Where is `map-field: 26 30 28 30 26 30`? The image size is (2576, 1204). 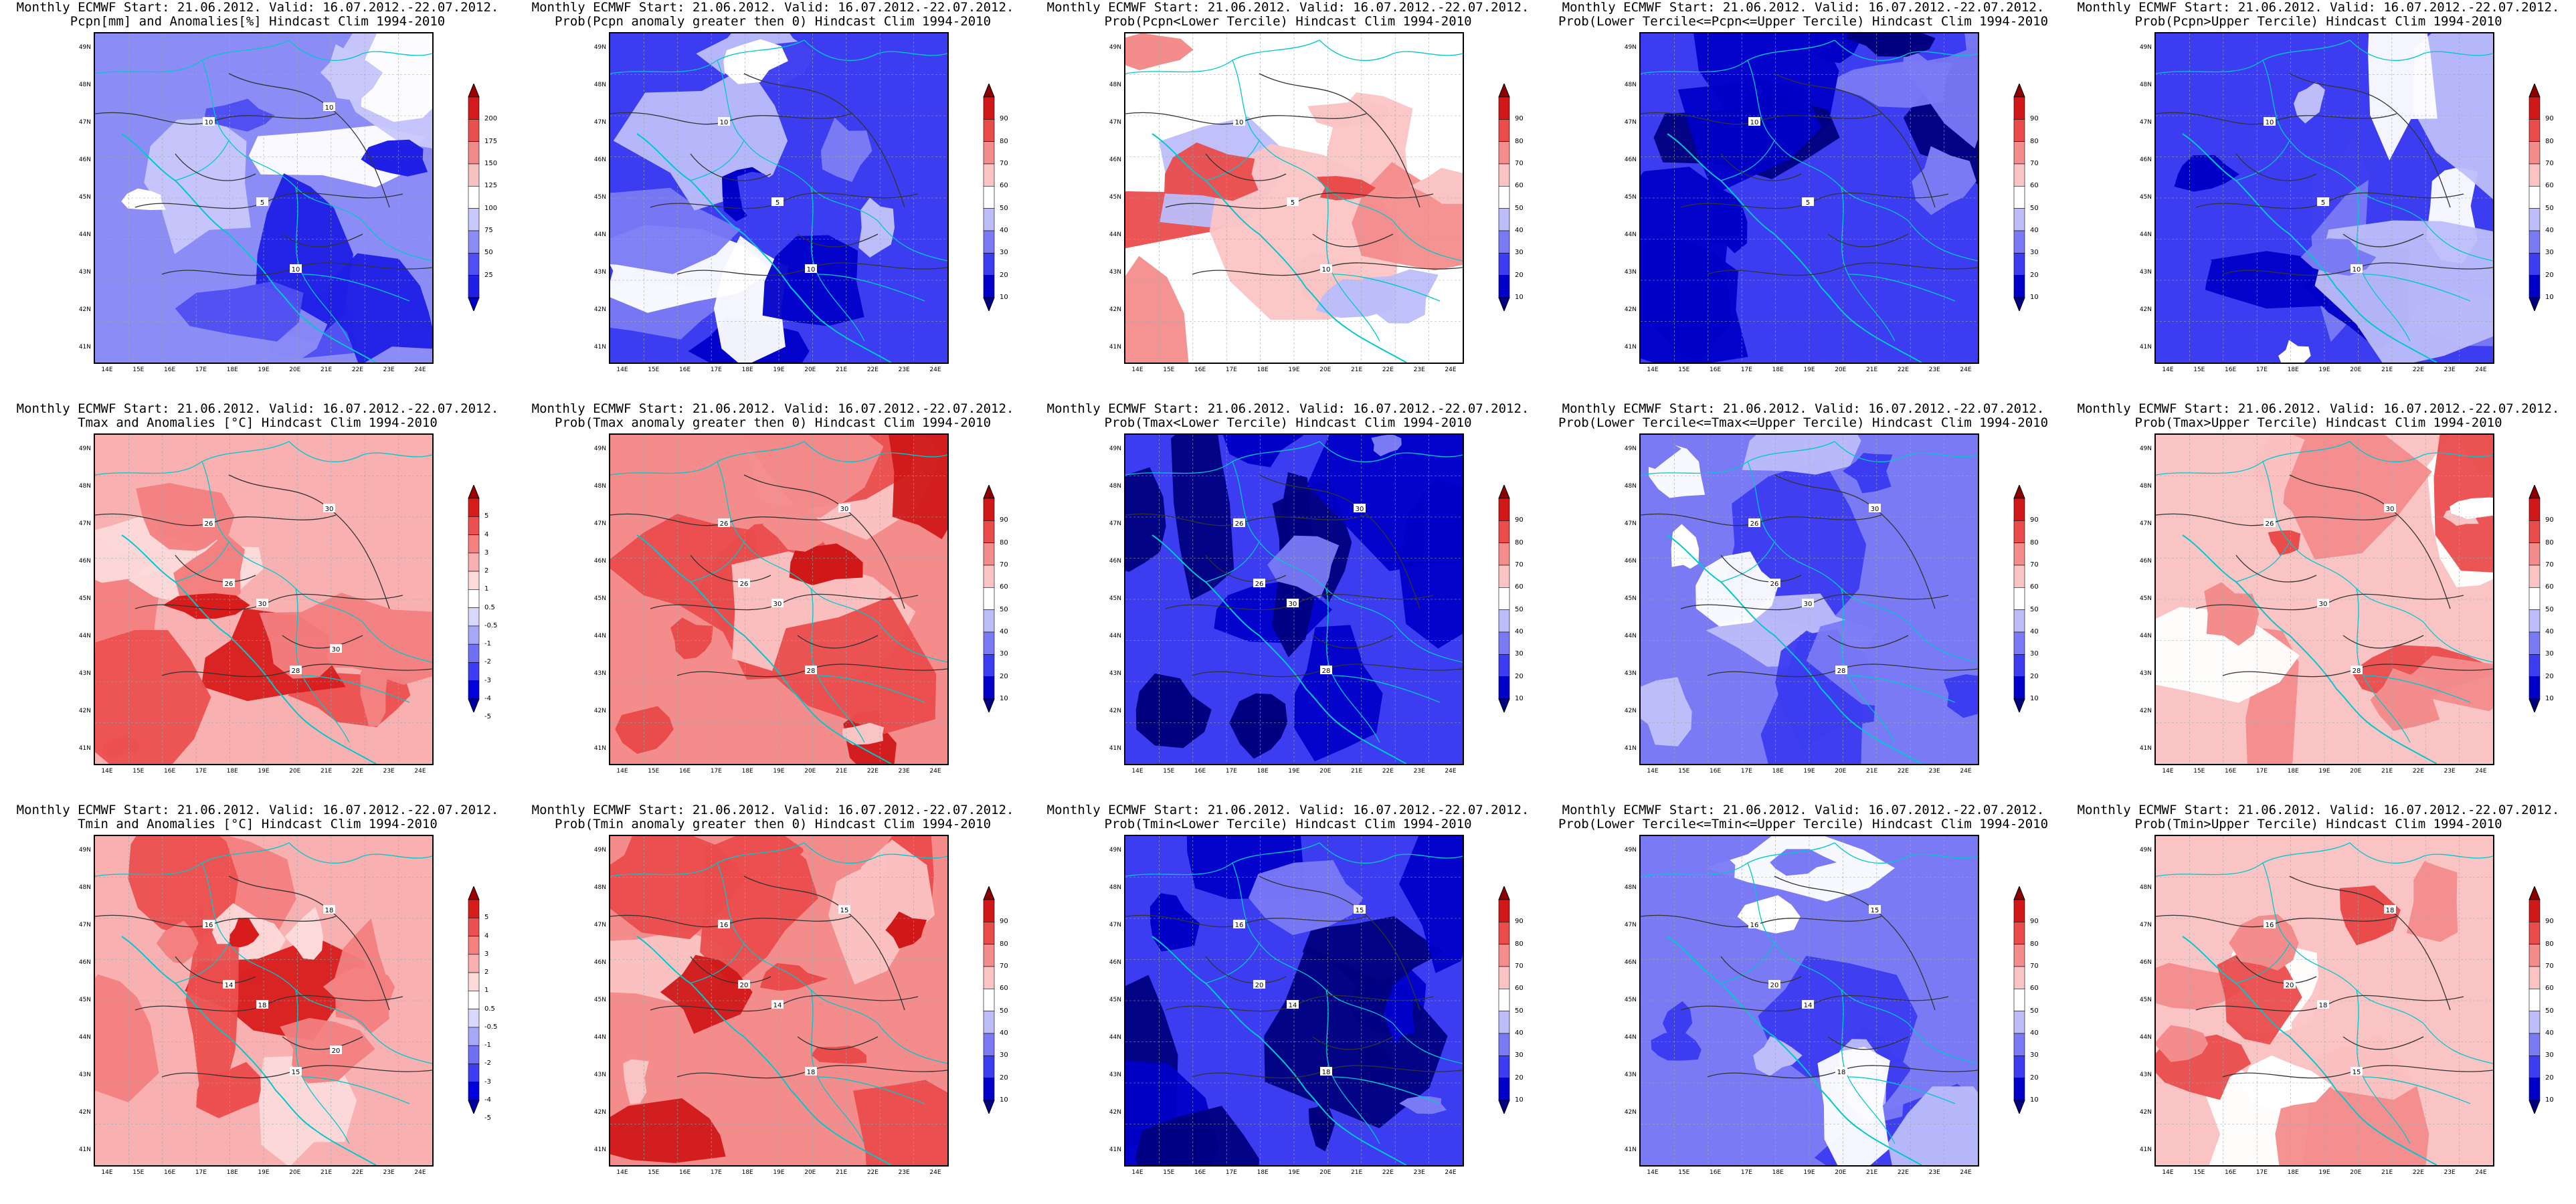 map-field: 26 30 28 30 26 30 is located at coordinates (263, 599).